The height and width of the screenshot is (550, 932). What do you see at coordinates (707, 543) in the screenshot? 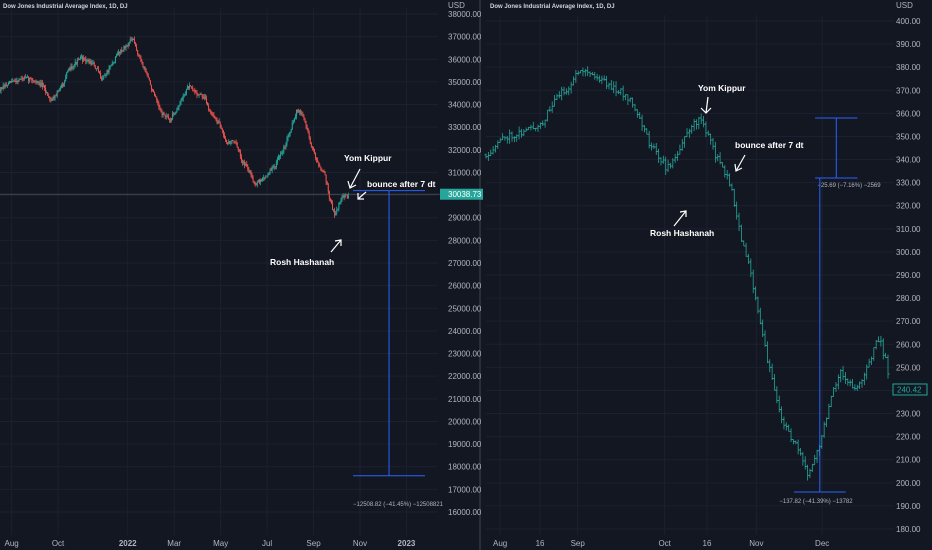
I see `x-tick-label: 16` at bounding box center [707, 543].